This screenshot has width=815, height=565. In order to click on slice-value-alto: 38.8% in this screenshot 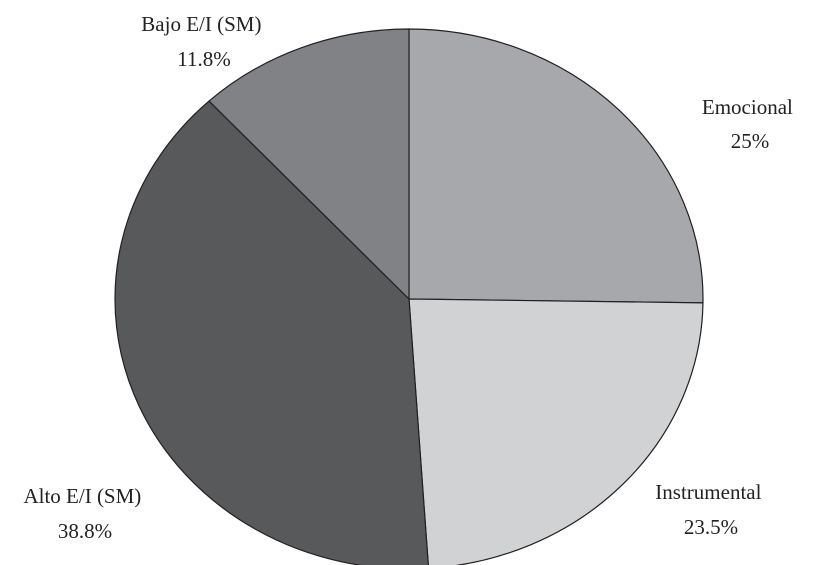, I will do `click(85, 531)`.